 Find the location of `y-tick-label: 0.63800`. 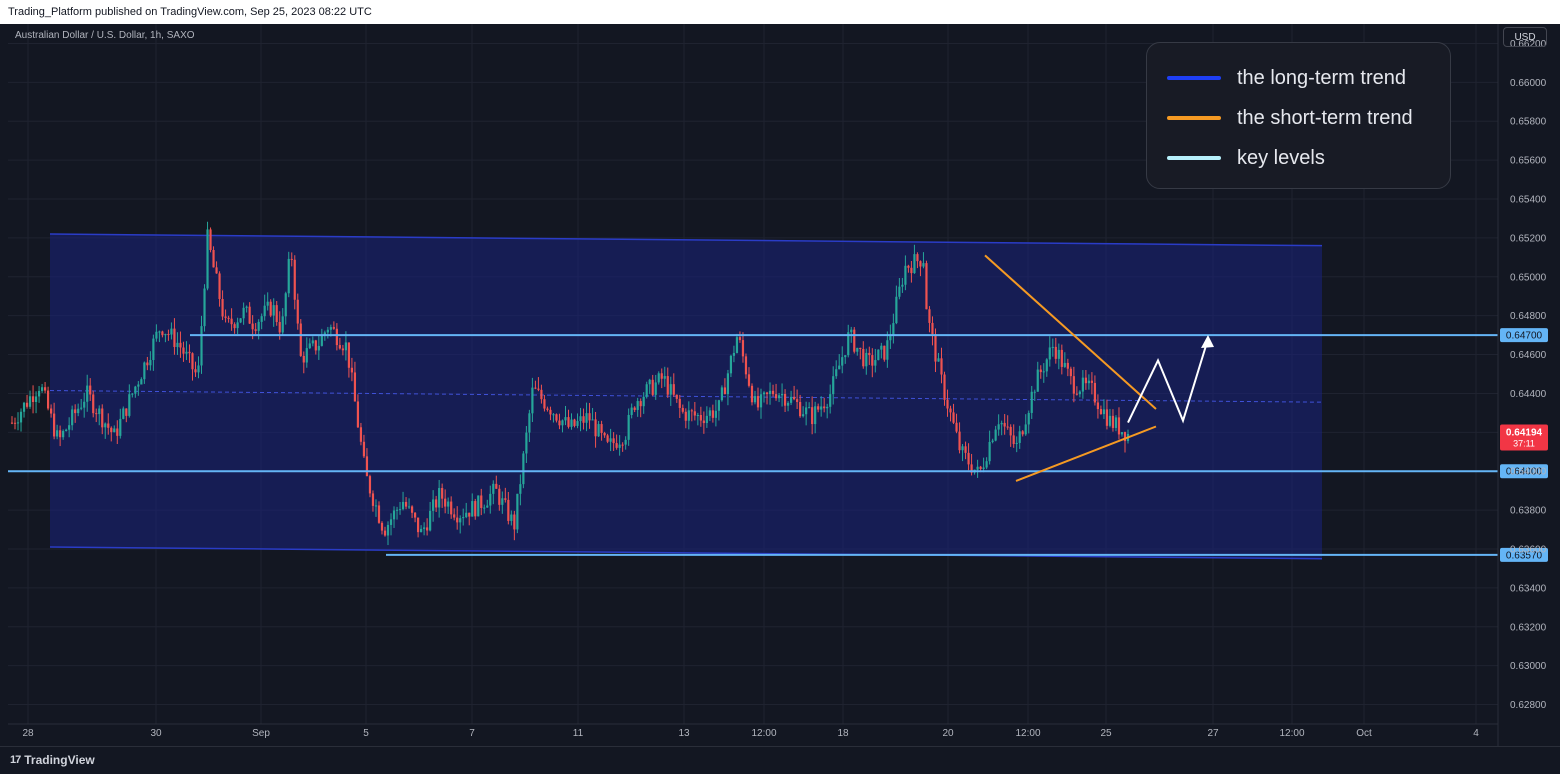

y-tick-label: 0.63800 is located at coordinates (1528, 511).